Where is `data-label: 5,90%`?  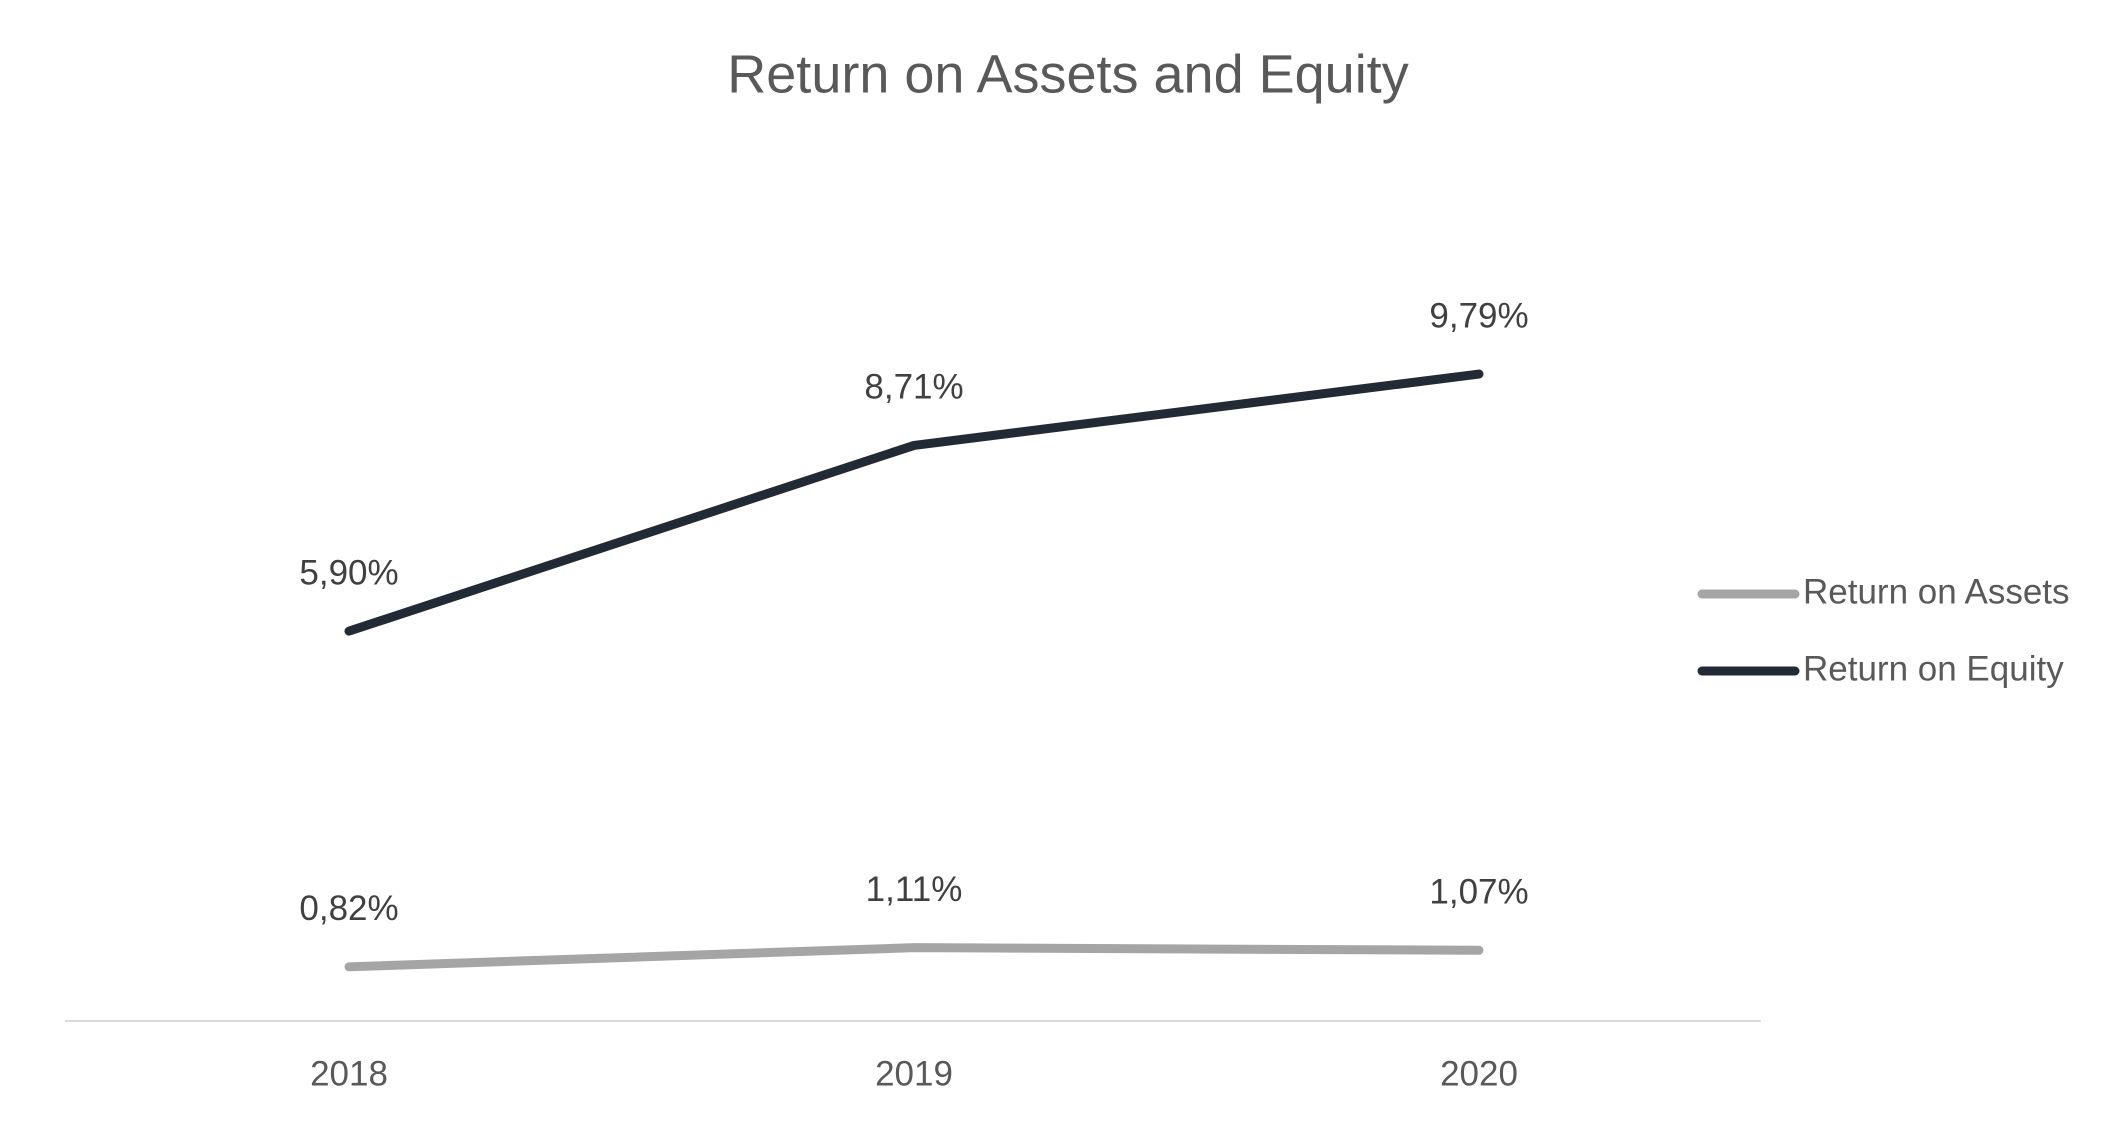 data-label: 5,90% is located at coordinates (348, 572).